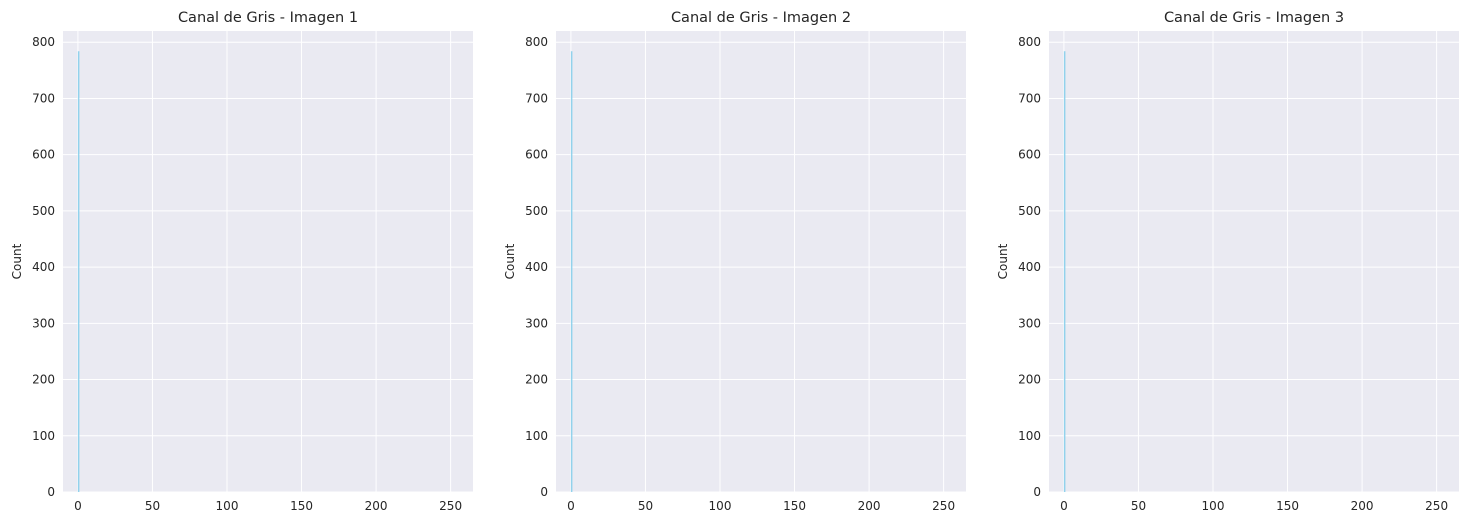 Image resolution: width=1467 pixels, height=526 pixels. What do you see at coordinates (268, 18) in the screenshot?
I see `subplot-title: Canal de Gris - Imagen 1` at bounding box center [268, 18].